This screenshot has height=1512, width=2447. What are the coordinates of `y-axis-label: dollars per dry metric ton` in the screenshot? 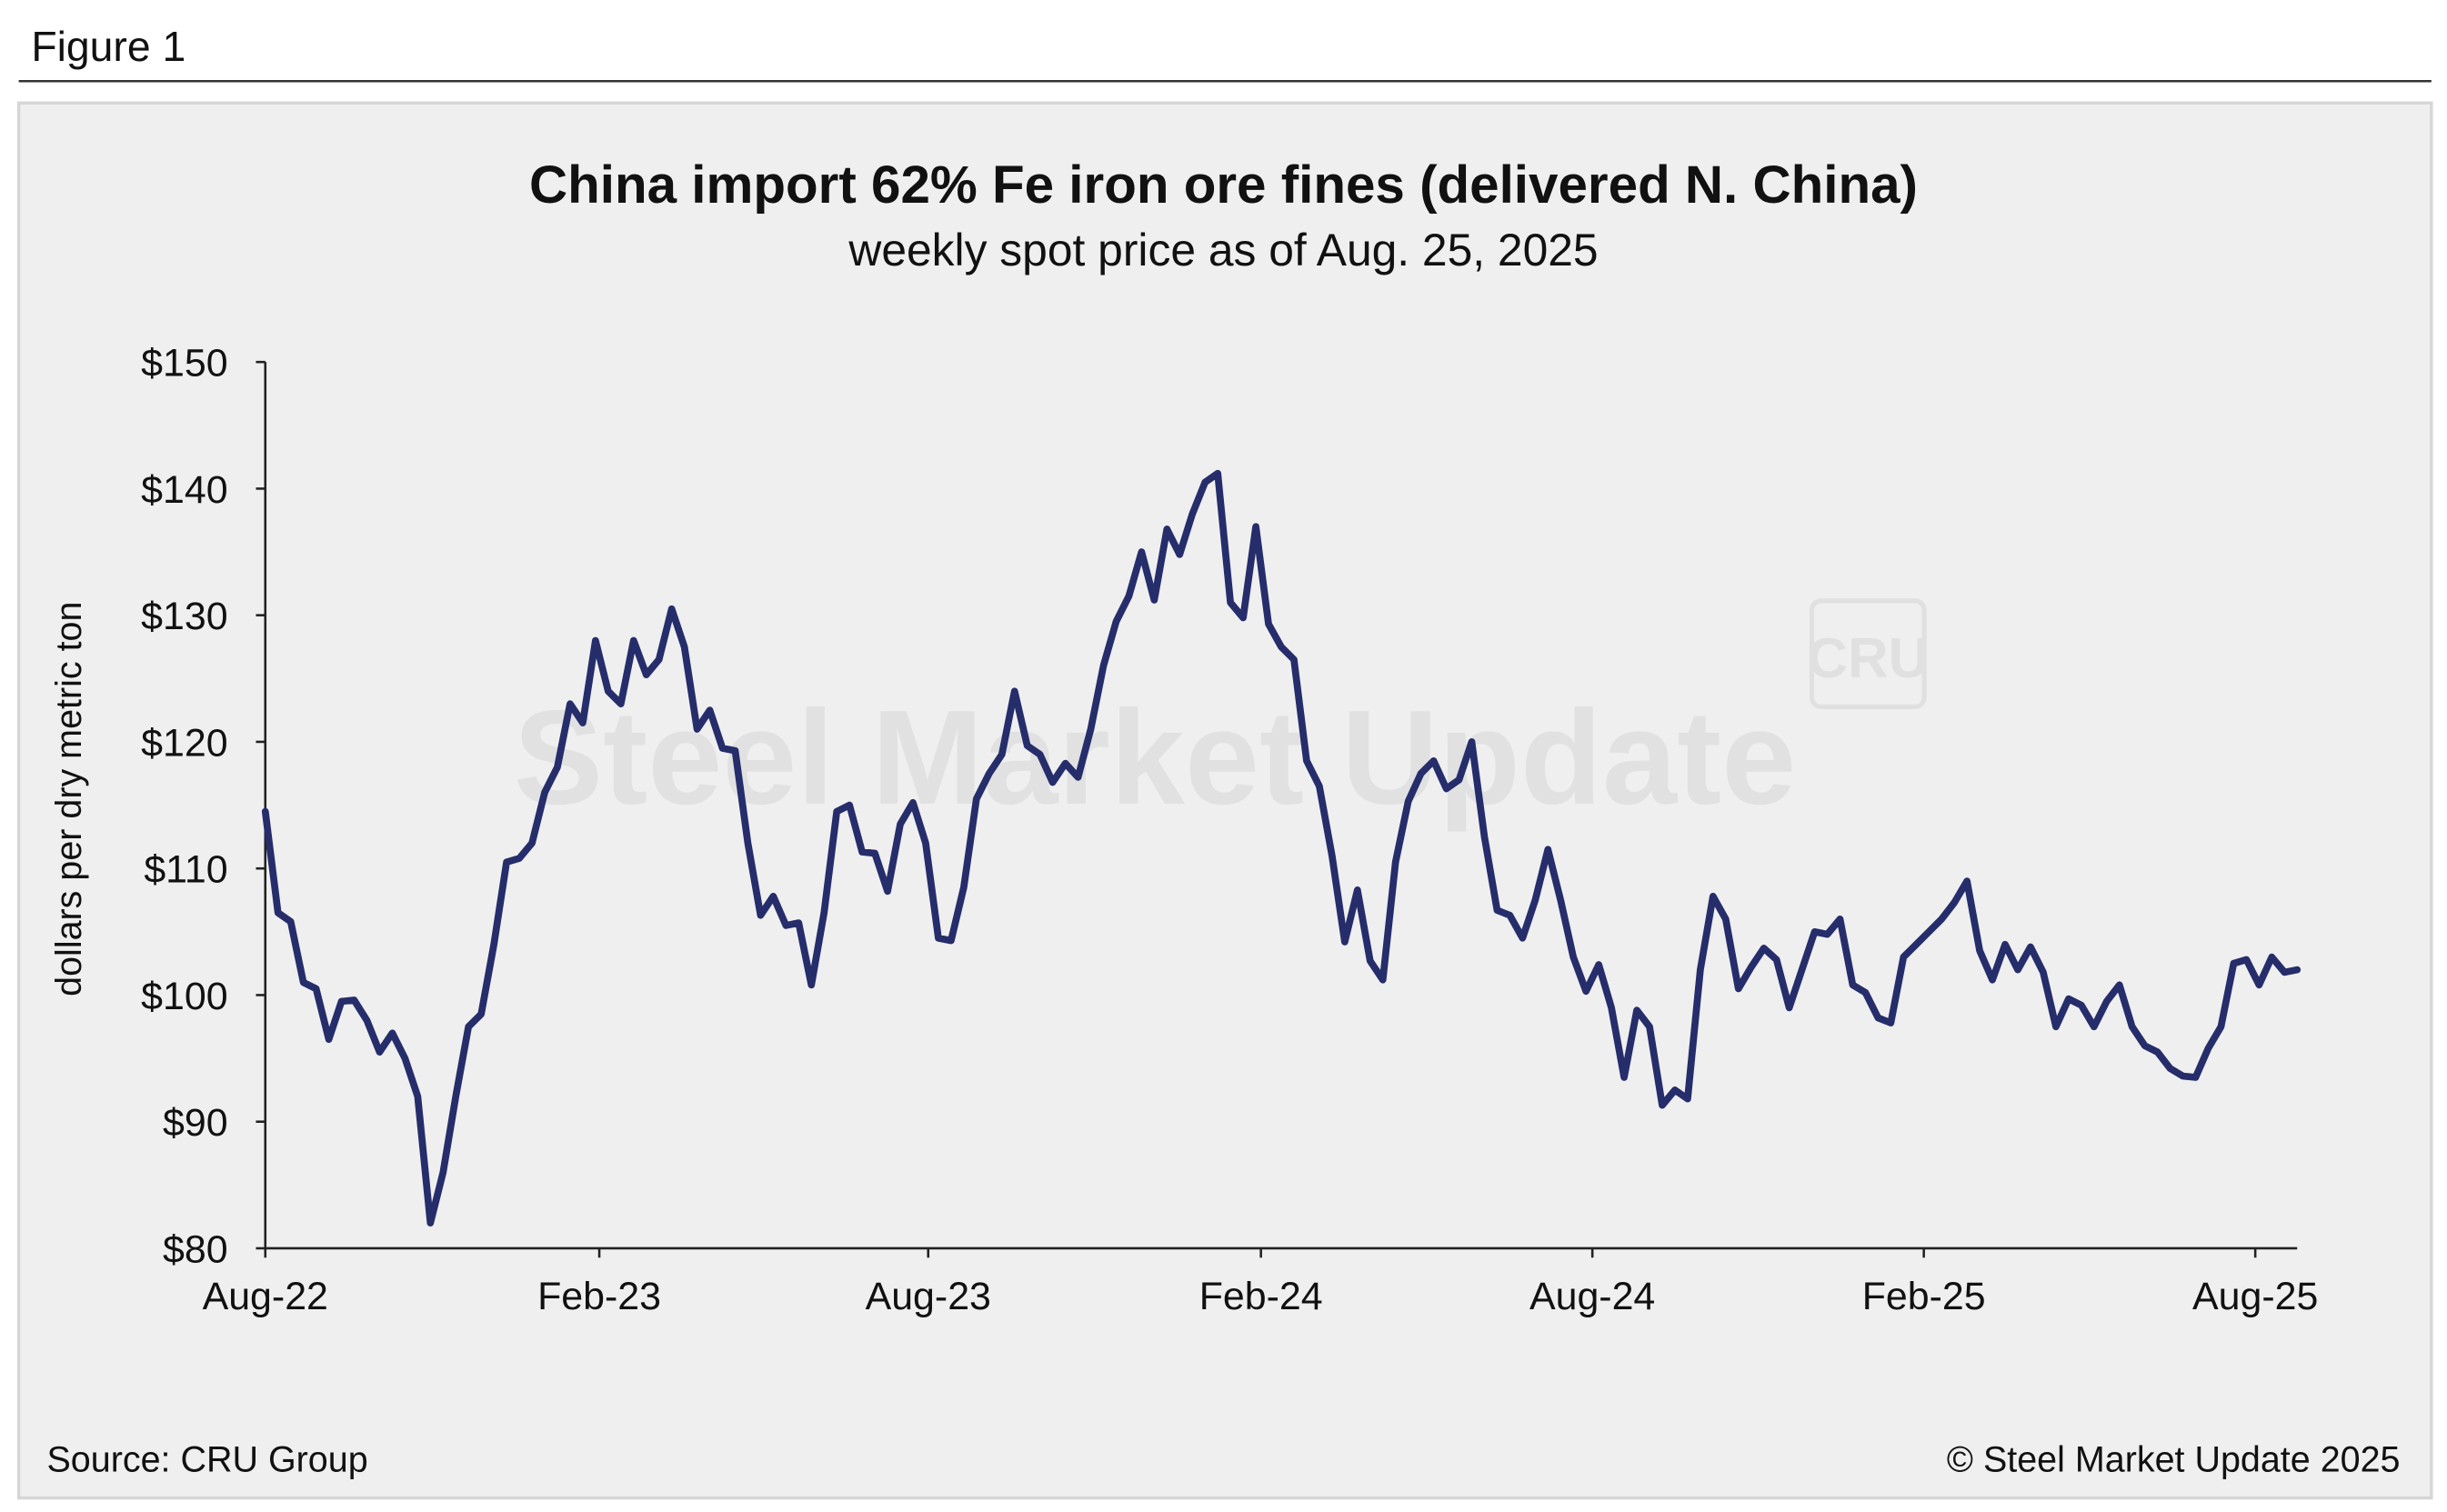 It's located at (69, 799).